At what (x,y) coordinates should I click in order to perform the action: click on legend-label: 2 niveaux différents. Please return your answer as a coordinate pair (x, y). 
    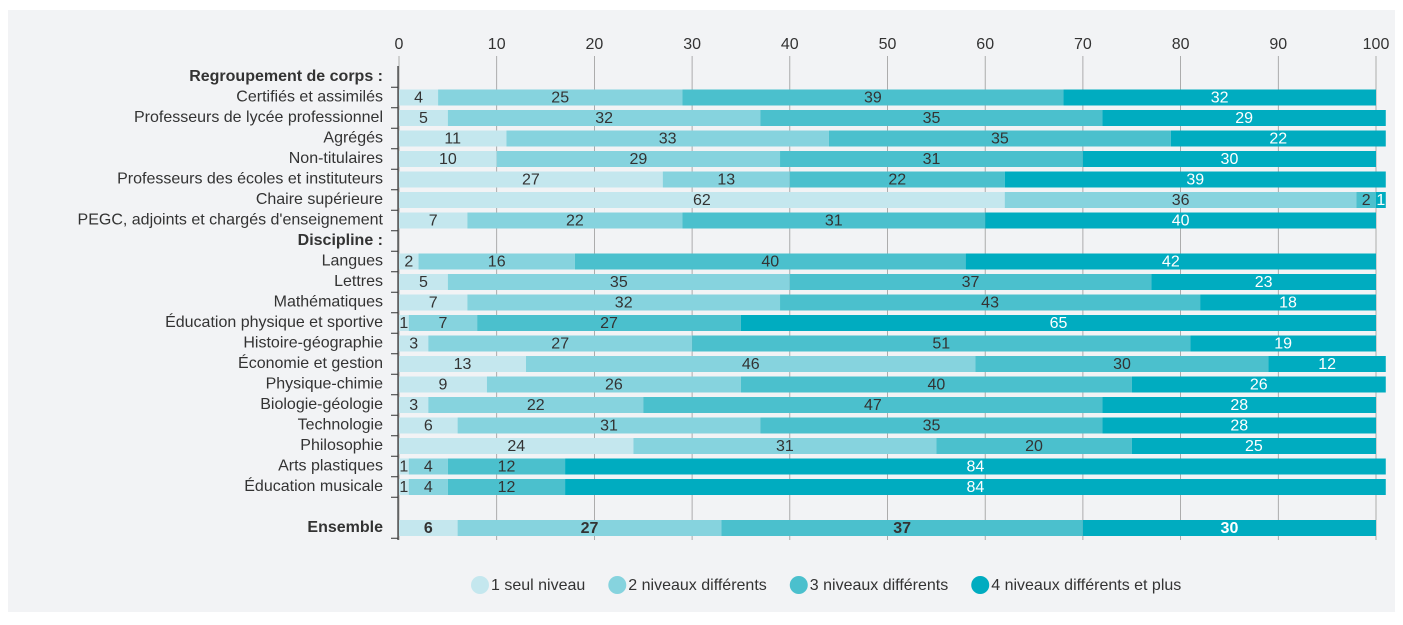
    Looking at the image, I should click on (697, 585).